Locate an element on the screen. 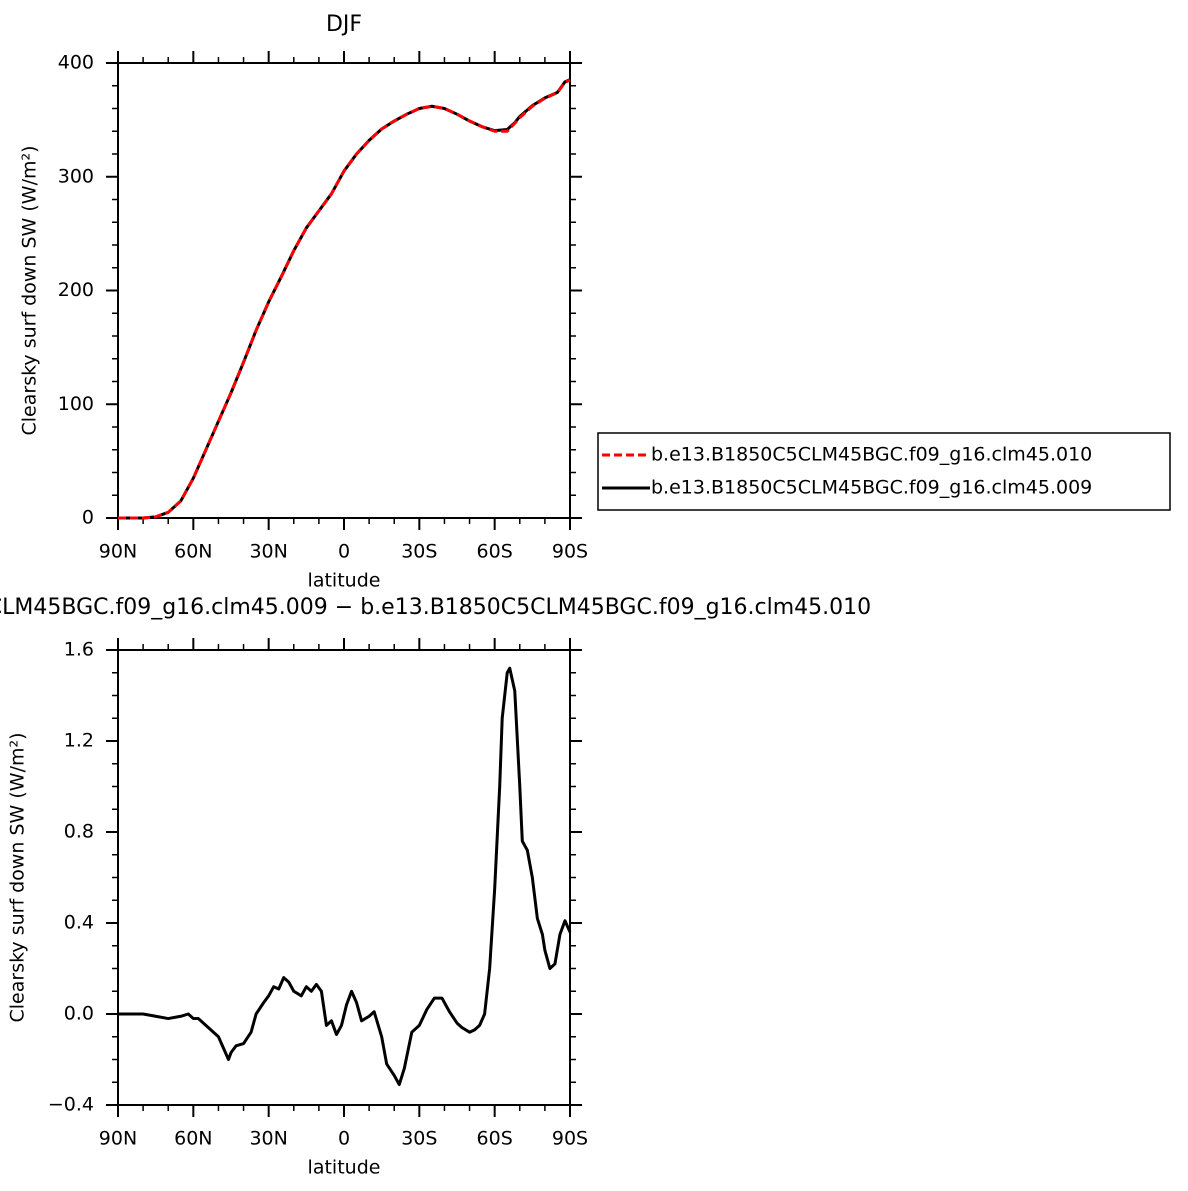  y-tick-label: 300 is located at coordinates (76, 176).